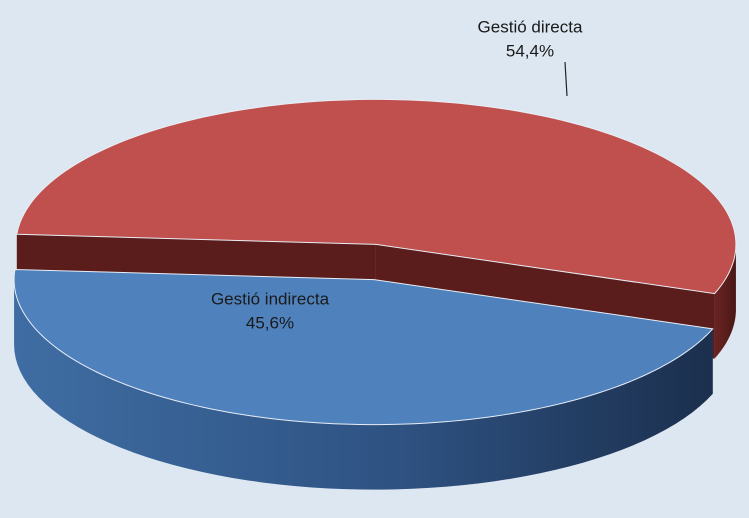  Describe the element at coordinates (270, 298) in the screenshot. I see `slice-label: Gestió indirecta` at that location.